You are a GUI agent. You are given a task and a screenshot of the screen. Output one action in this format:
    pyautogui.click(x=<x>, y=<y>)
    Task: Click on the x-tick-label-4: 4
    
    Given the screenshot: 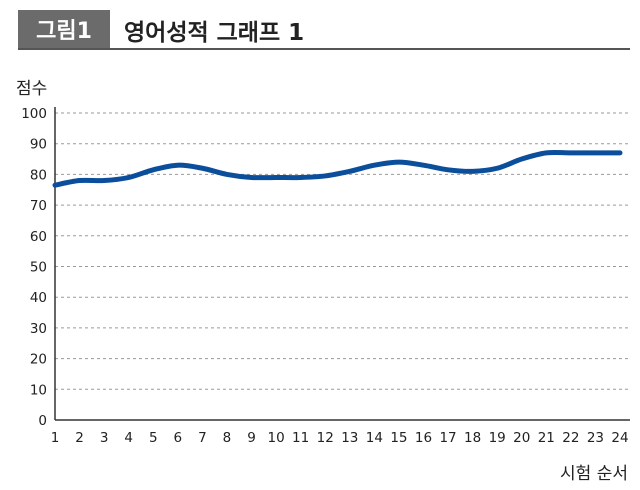 What is the action you would take?
    pyautogui.click(x=128, y=438)
    